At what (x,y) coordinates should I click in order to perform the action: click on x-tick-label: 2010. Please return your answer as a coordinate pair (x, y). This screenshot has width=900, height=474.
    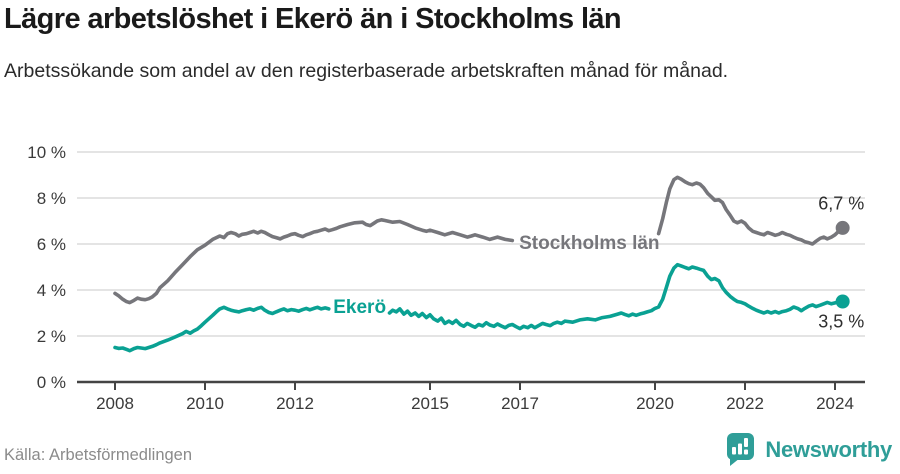
    Looking at the image, I should click on (205, 403).